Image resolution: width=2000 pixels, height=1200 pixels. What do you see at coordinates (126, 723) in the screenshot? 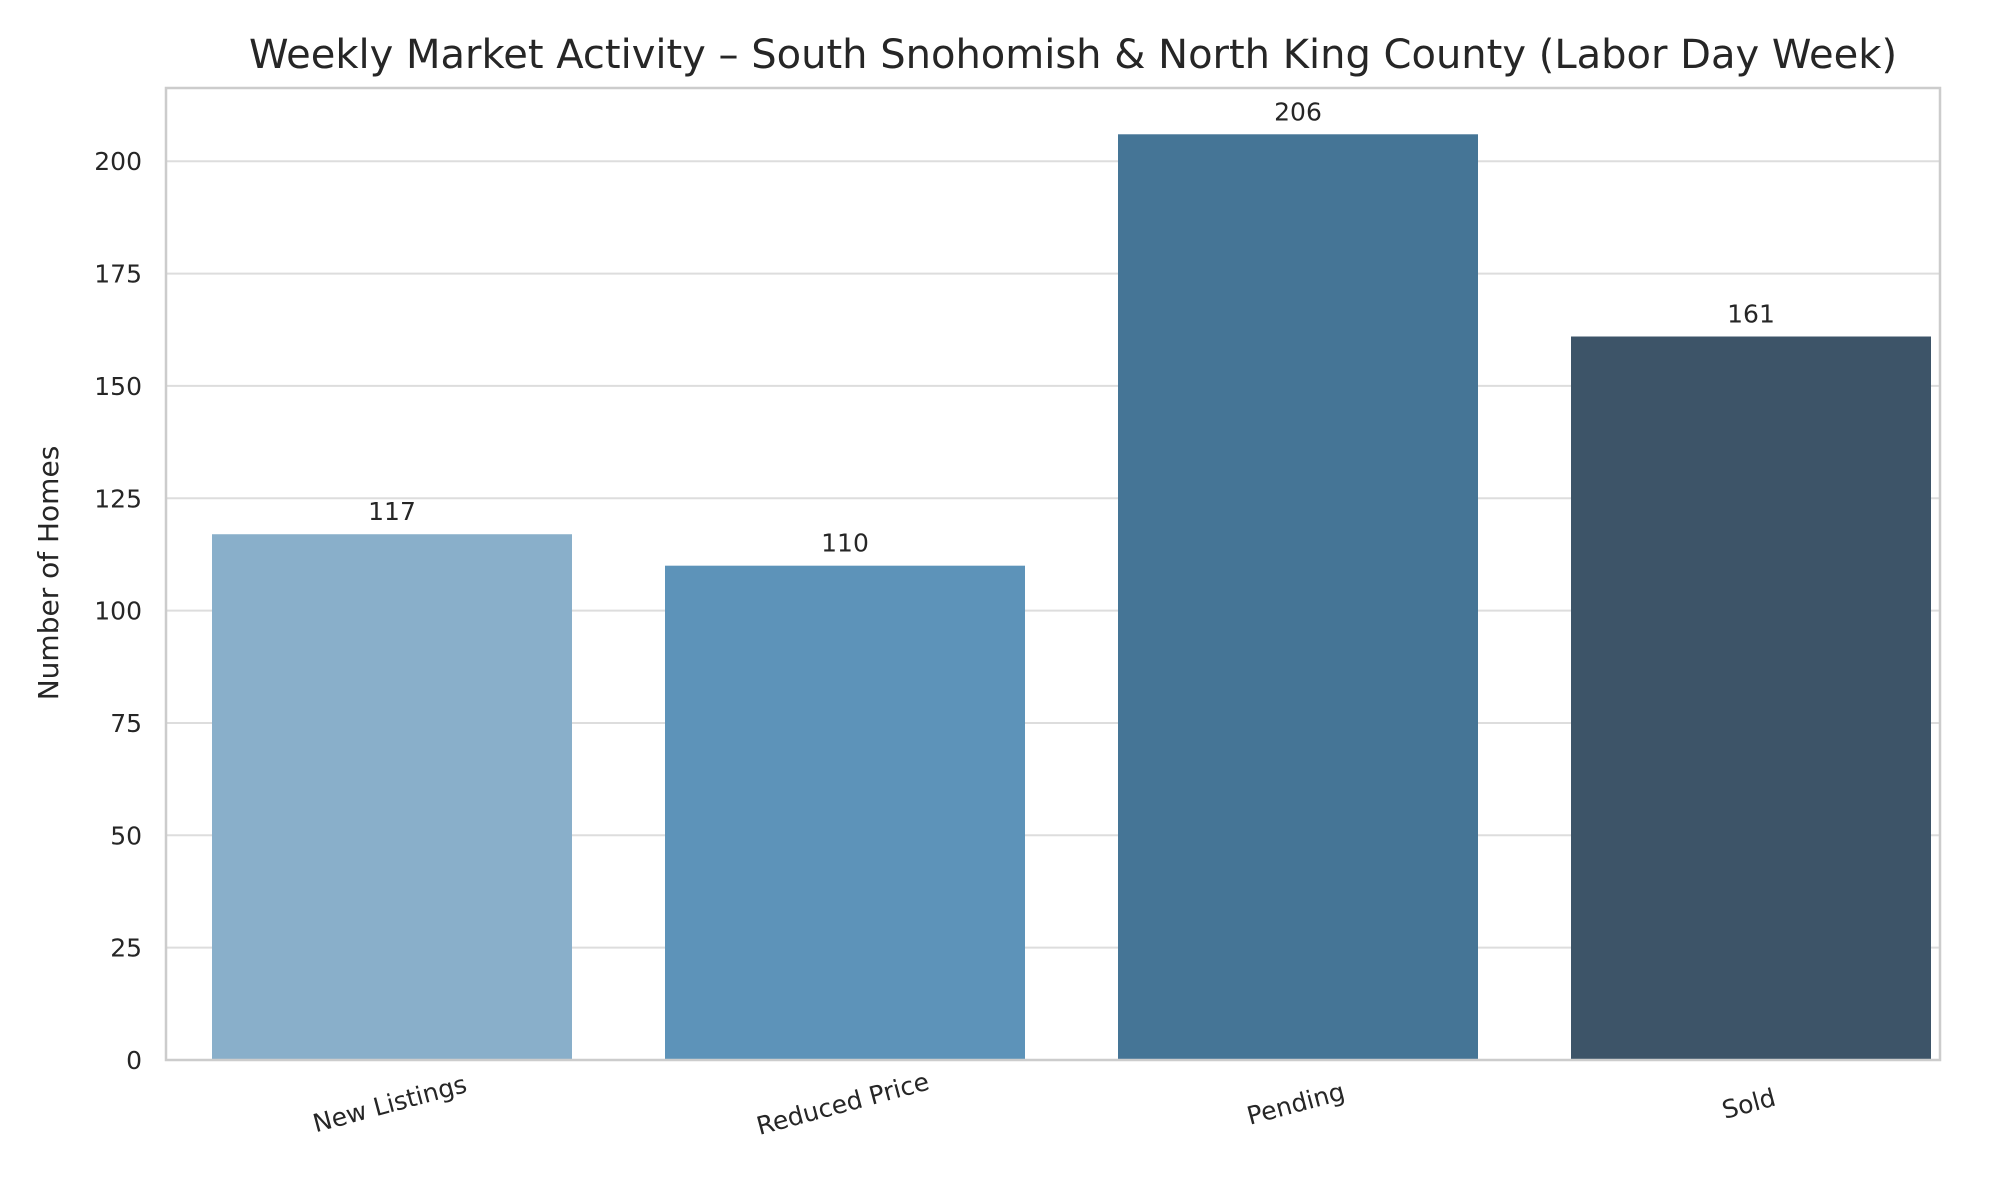
I see `y-tick-label: 75` at bounding box center [126, 723].